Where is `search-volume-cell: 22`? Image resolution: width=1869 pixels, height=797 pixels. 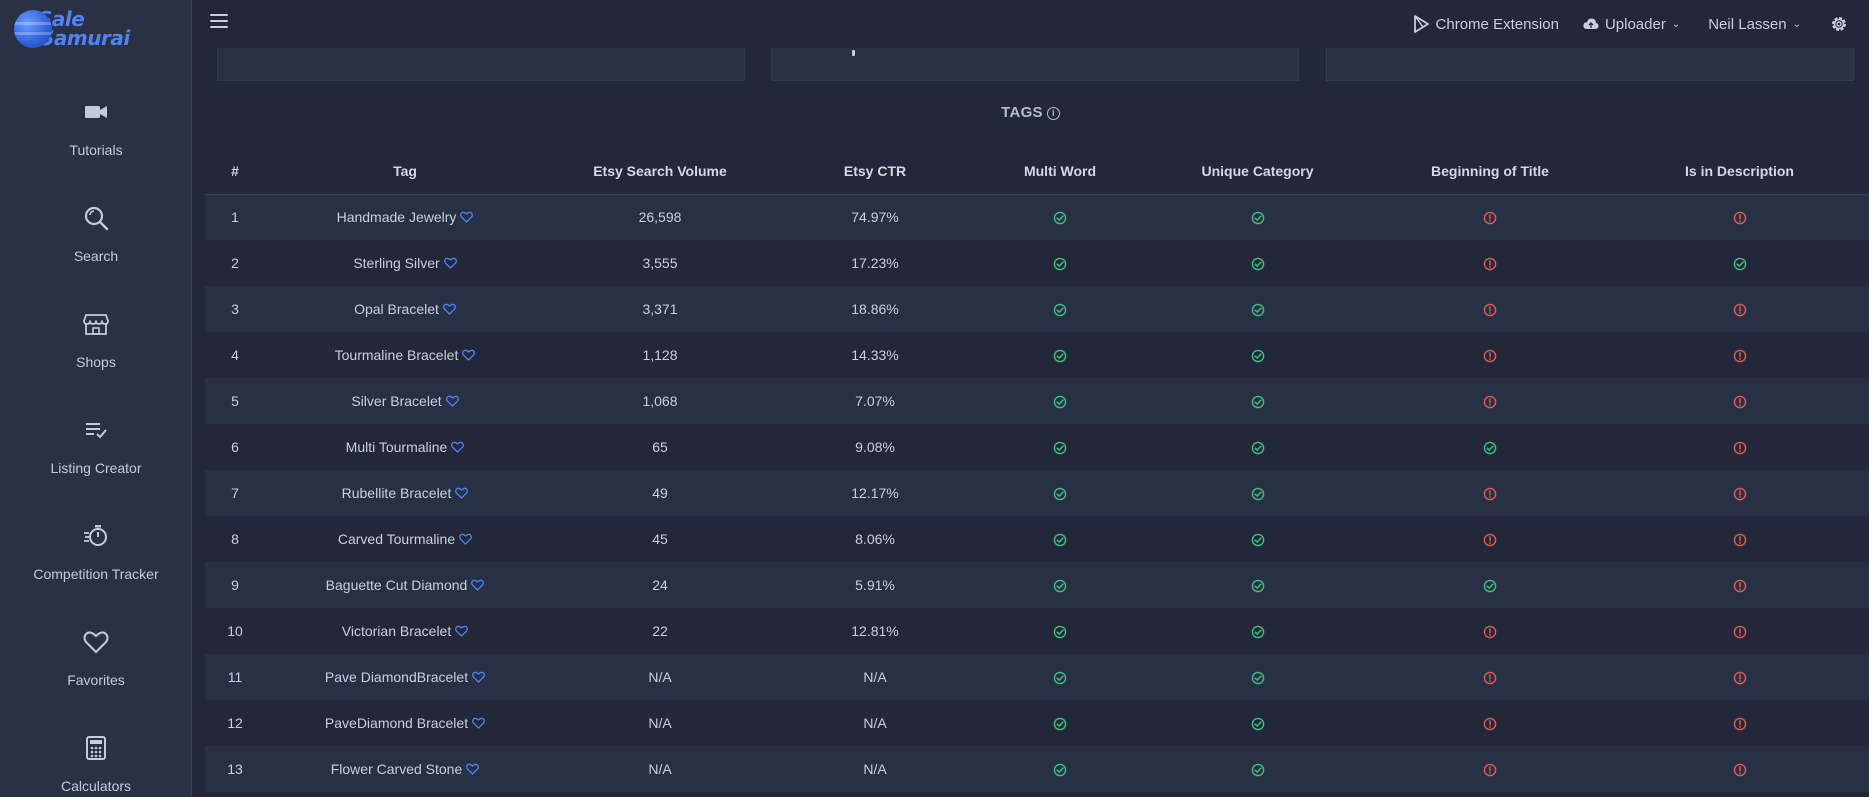
search-volume-cell: 22 is located at coordinates (660, 631).